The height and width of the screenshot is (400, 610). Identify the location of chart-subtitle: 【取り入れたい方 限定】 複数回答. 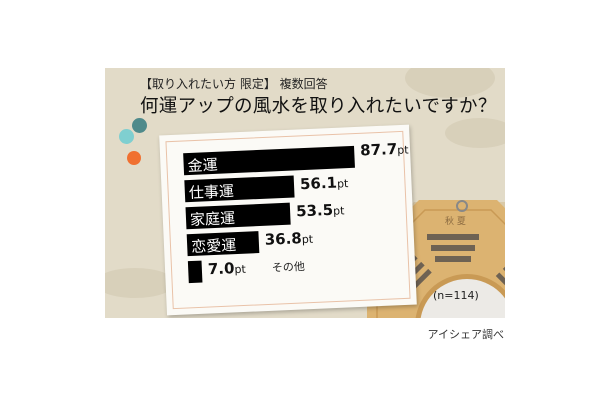
(234, 84).